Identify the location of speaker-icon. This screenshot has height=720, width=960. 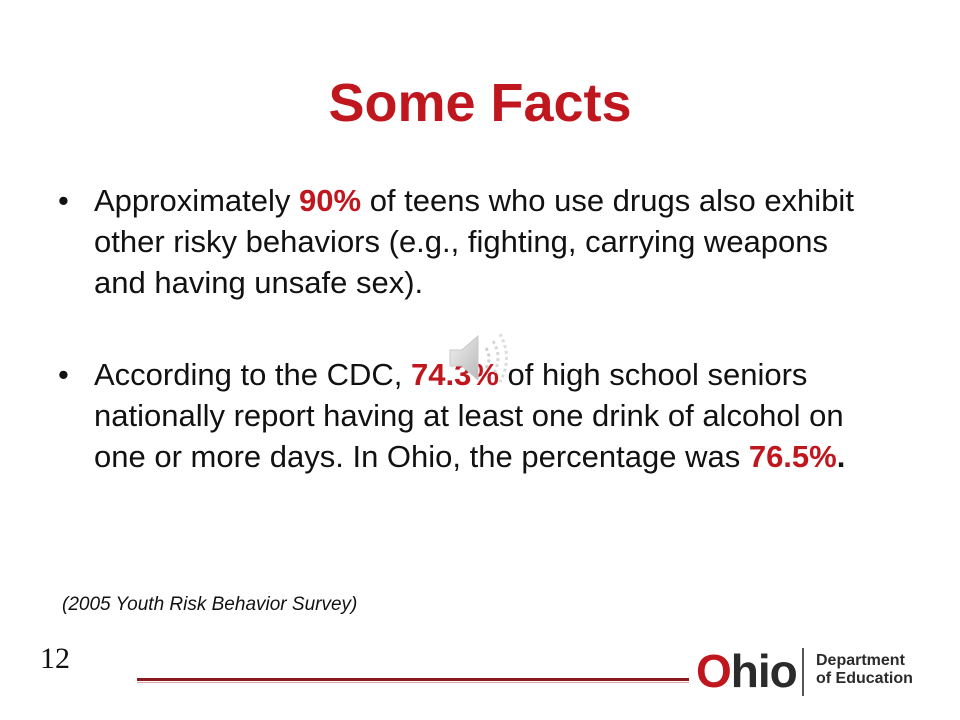
(479, 358).